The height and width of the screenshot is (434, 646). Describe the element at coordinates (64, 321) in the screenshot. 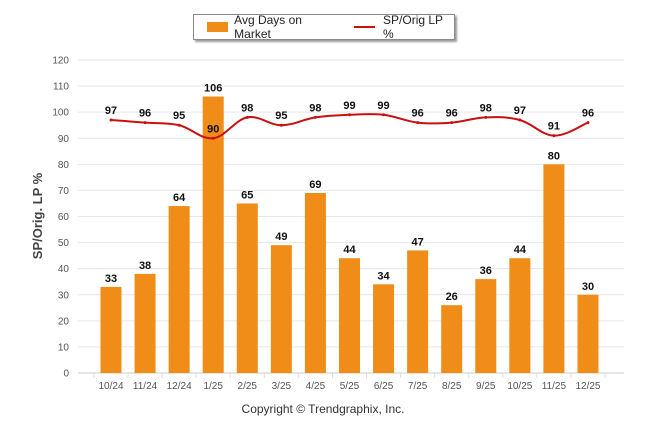

I see `y-tick-label: 20` at that location.